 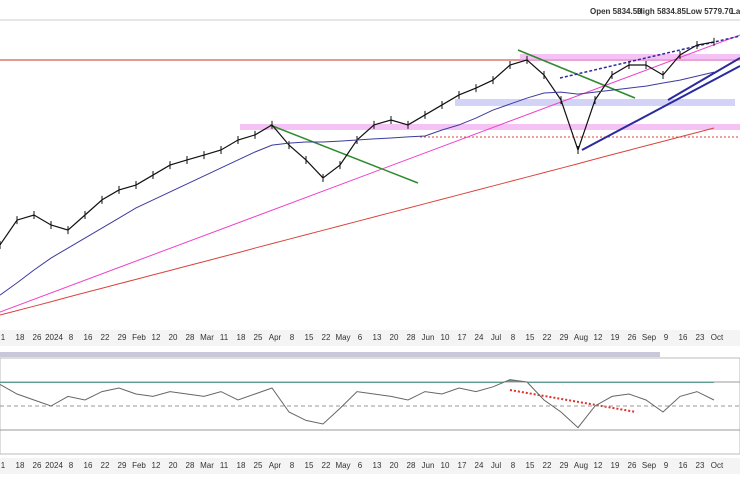 What do you see at coordinates (661, 11) in the screenshot?
I see `header-text: High 5834.85` at bounding box center [661, 11].